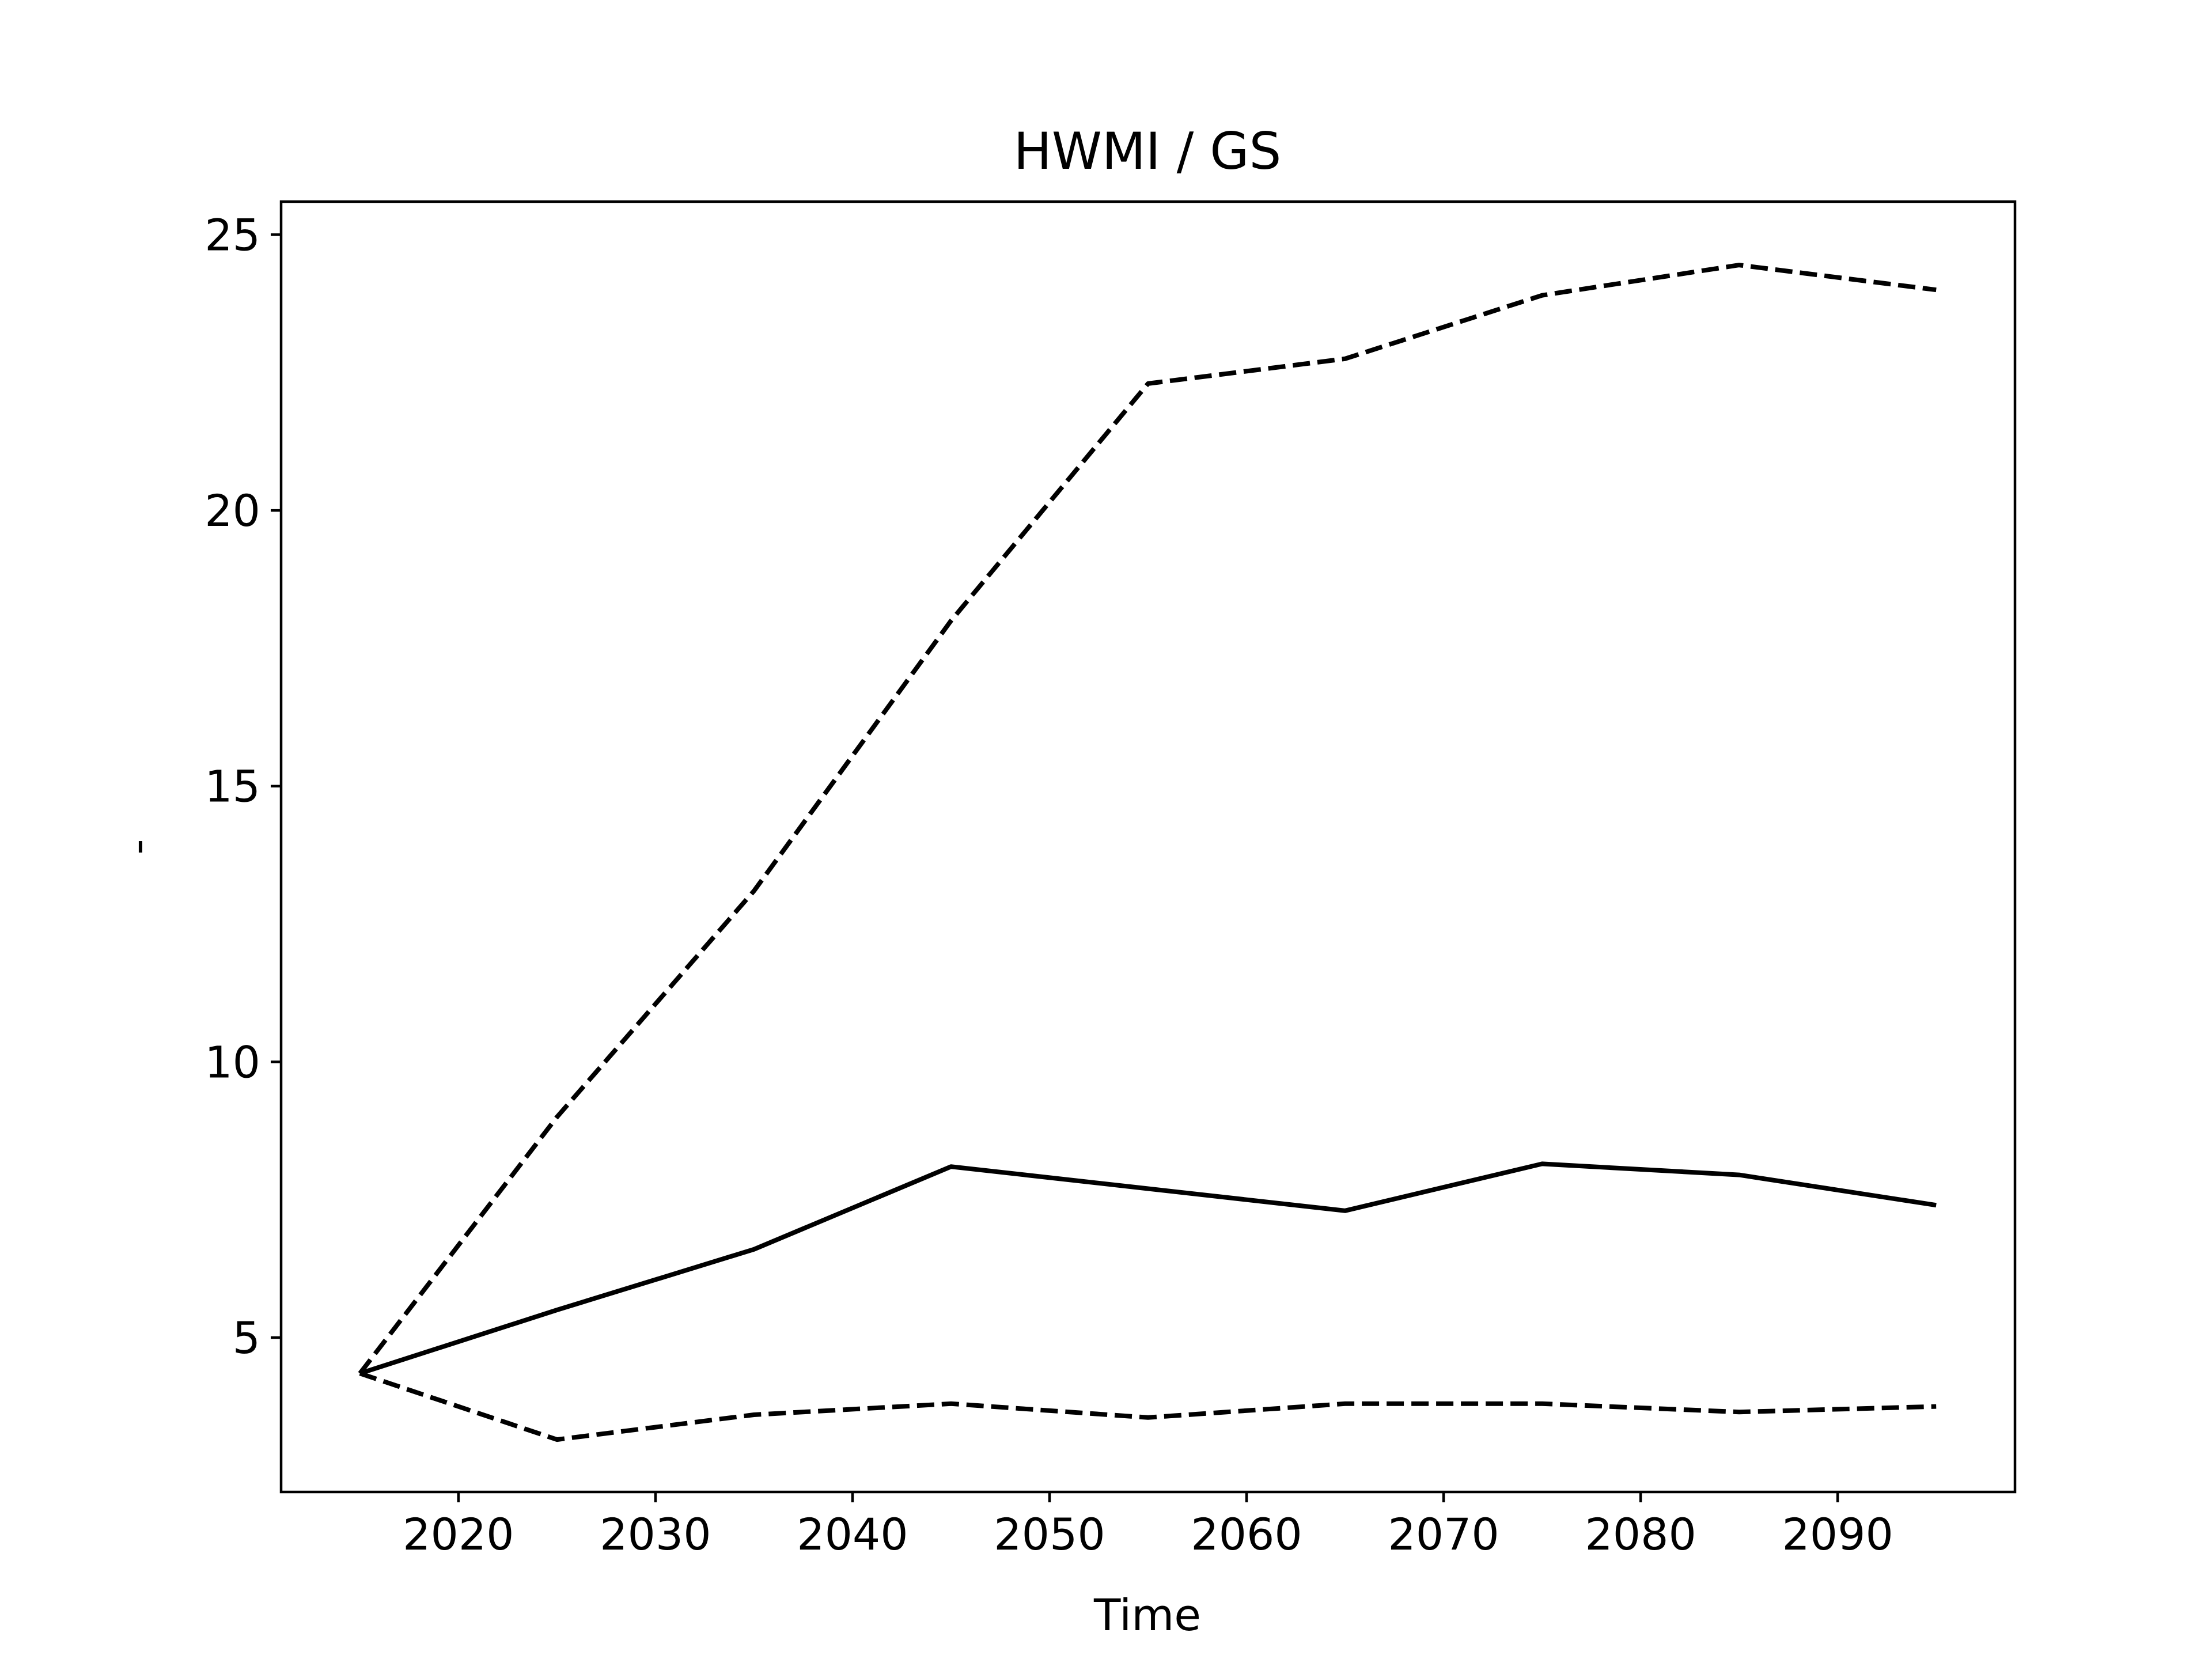 The height and width of the screenshot is (1659, 2212). What do you see at coordinates (232, 234) in the screenshot?
I see `y-tick-label: 25` at bounding box center [232, 234].